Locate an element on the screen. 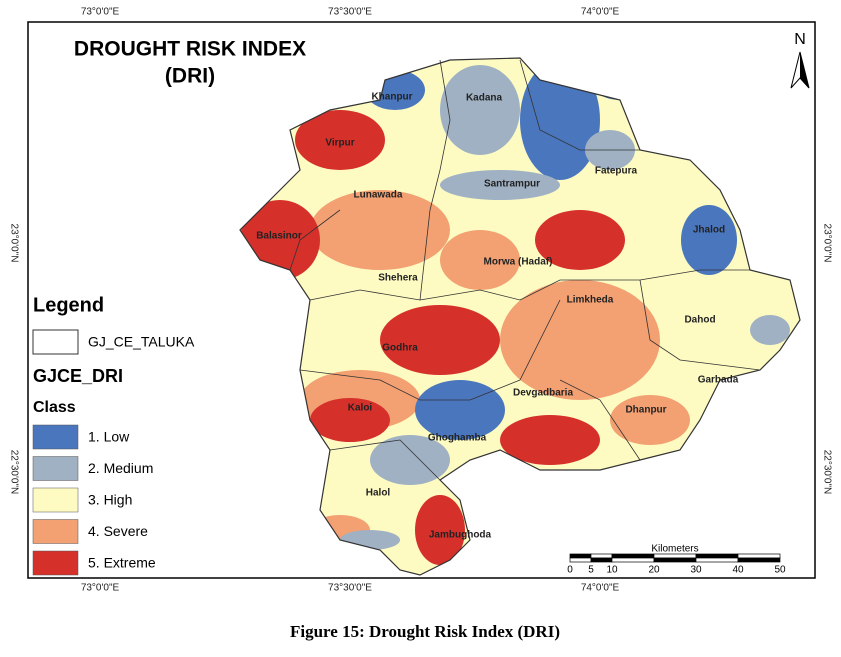 Image resolution: width=841 pixels, height=657 pixels. scale-tick-label: 10 is located at coordinates (612, 570).